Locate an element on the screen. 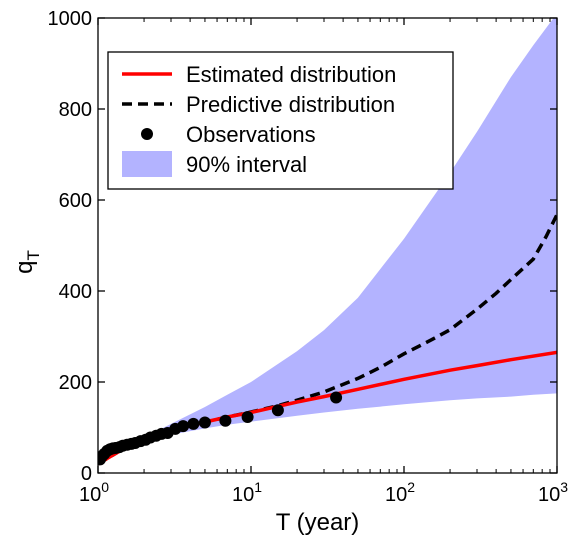 The width and height of the screenshot is (576, 537). legend-swatch-observations is located at coordinates (147, 134).